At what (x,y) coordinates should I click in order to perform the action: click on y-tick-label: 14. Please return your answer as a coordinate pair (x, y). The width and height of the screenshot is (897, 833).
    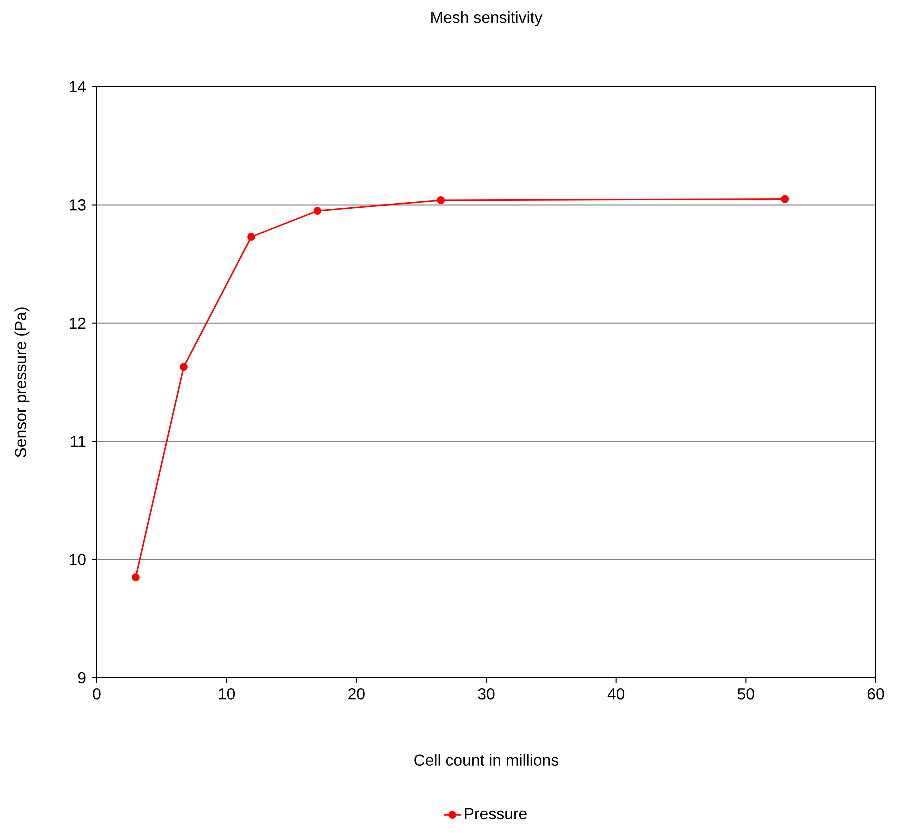
    Looking at the image, I should click on (78, 87).